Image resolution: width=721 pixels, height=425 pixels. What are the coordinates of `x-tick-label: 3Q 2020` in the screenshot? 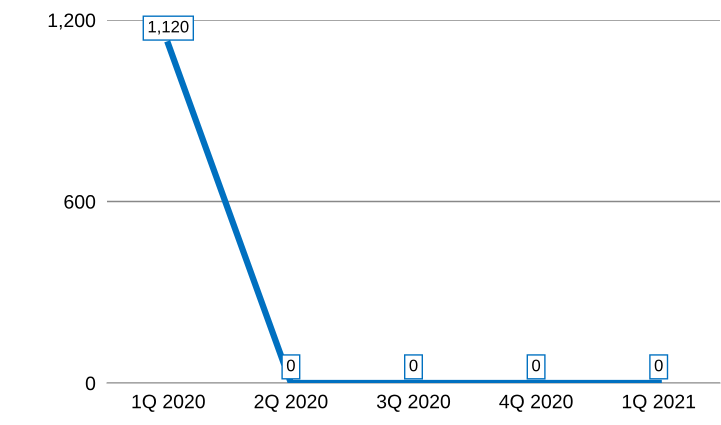 It's located at (413, 403).